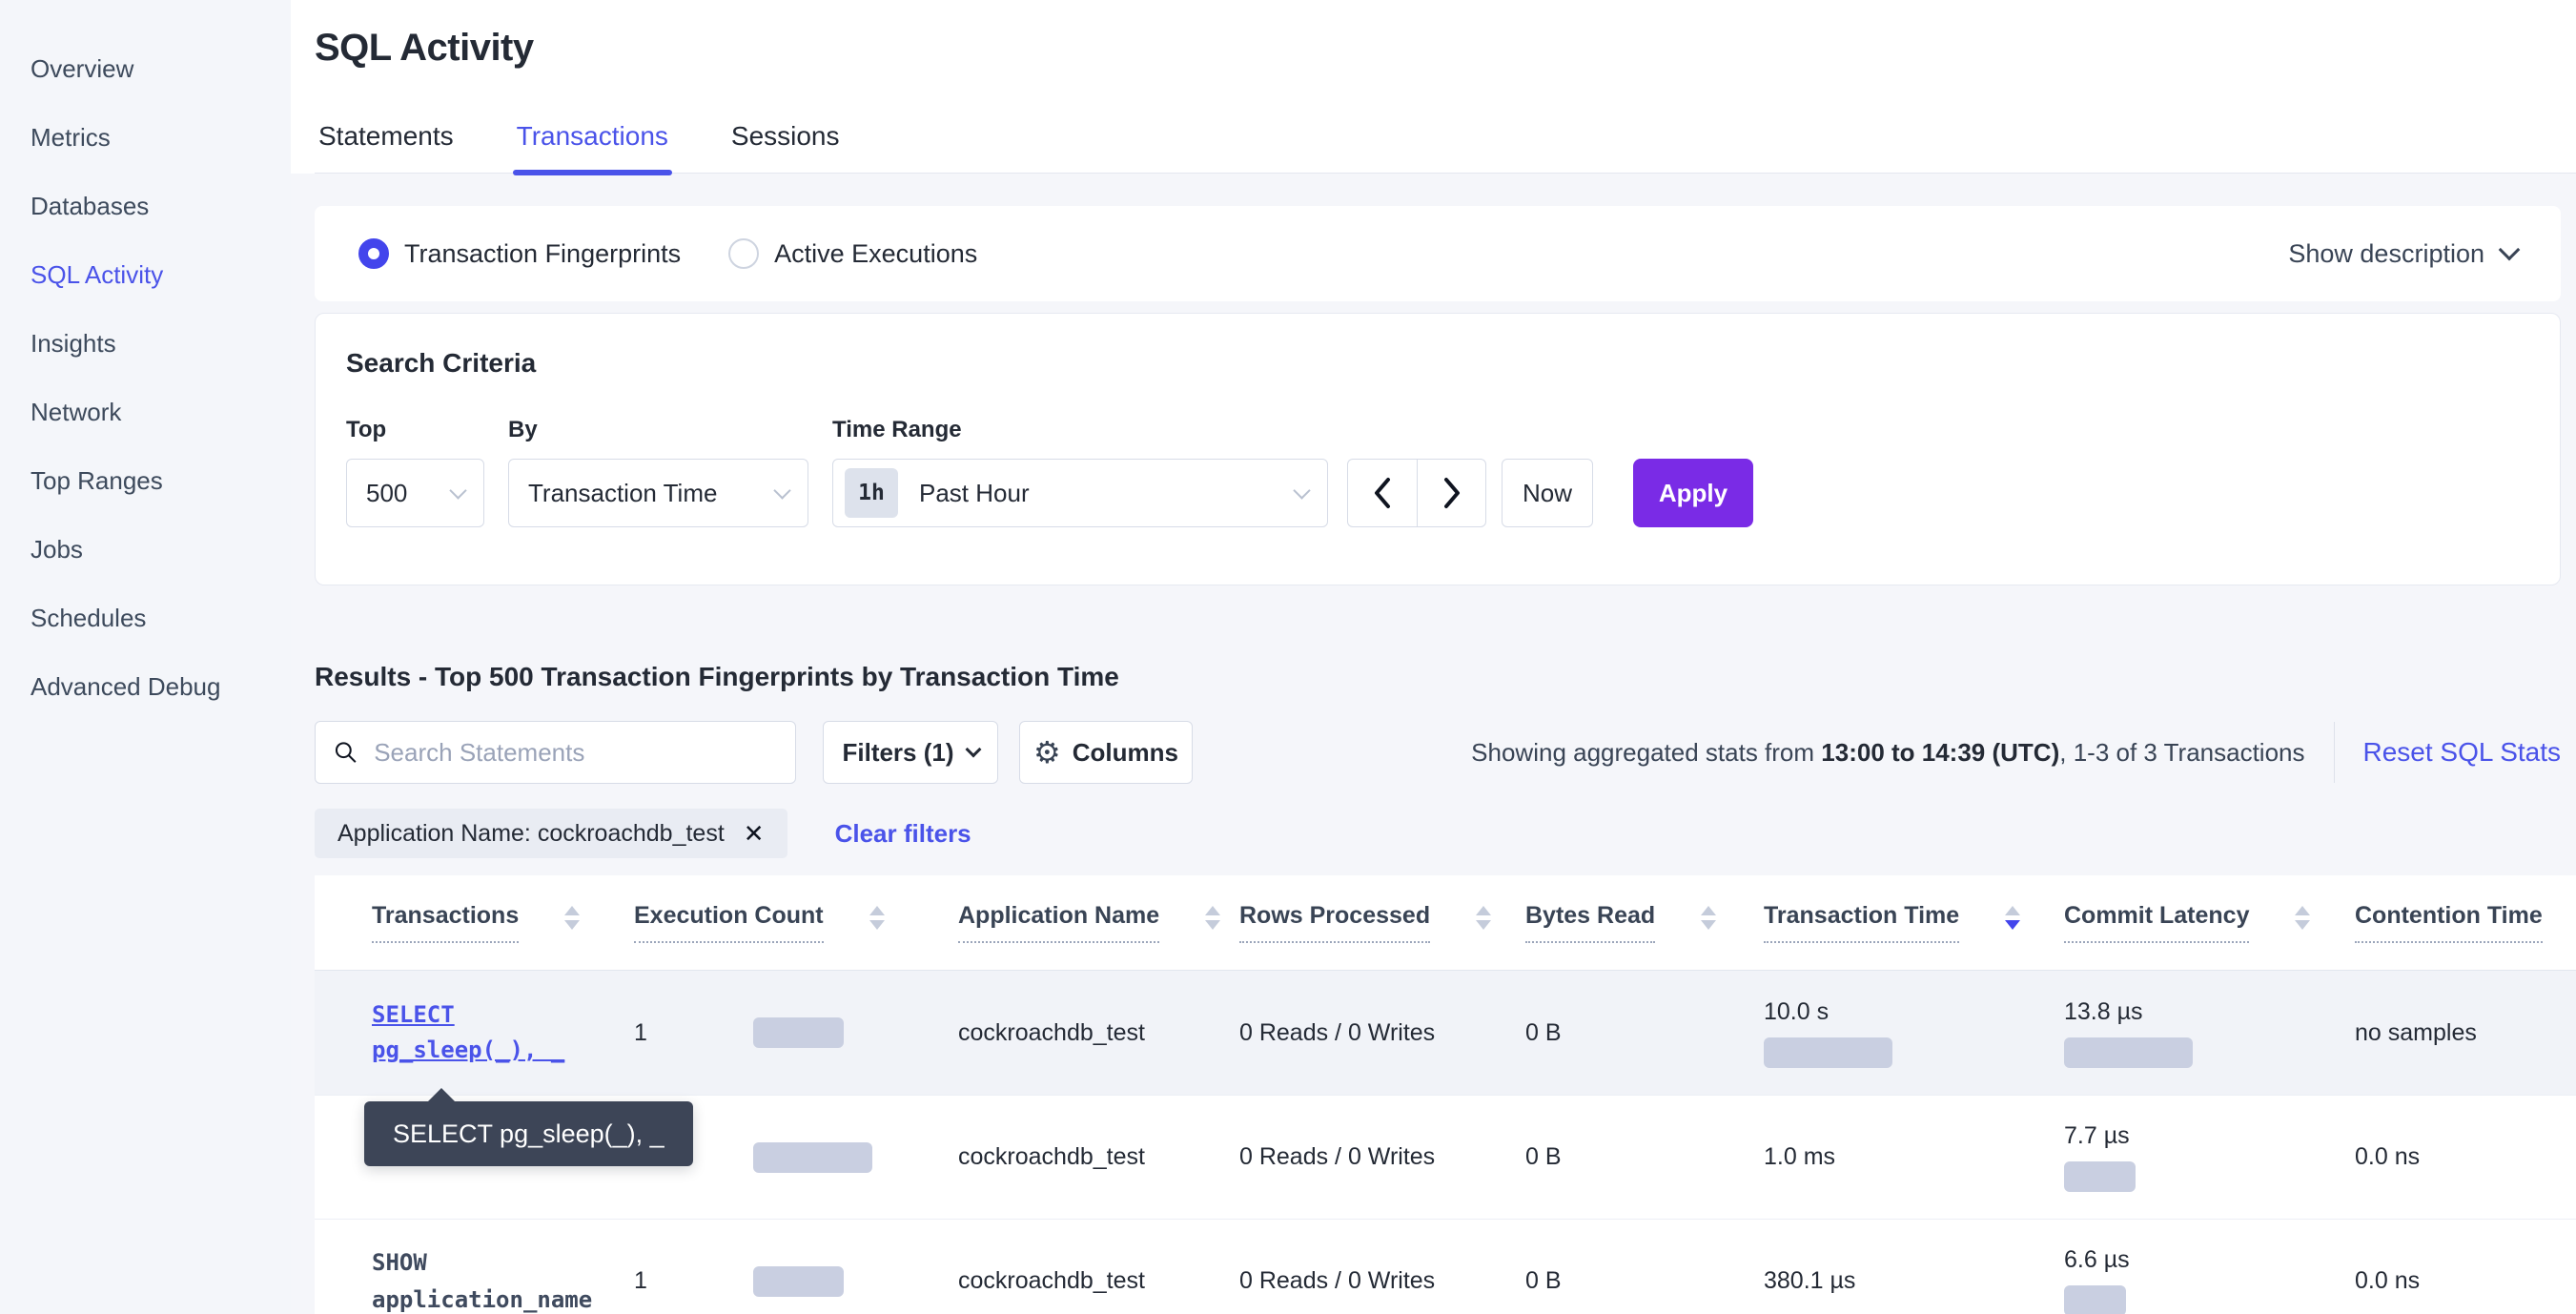  I want to click on now-button: Now, so click(1548, 493).